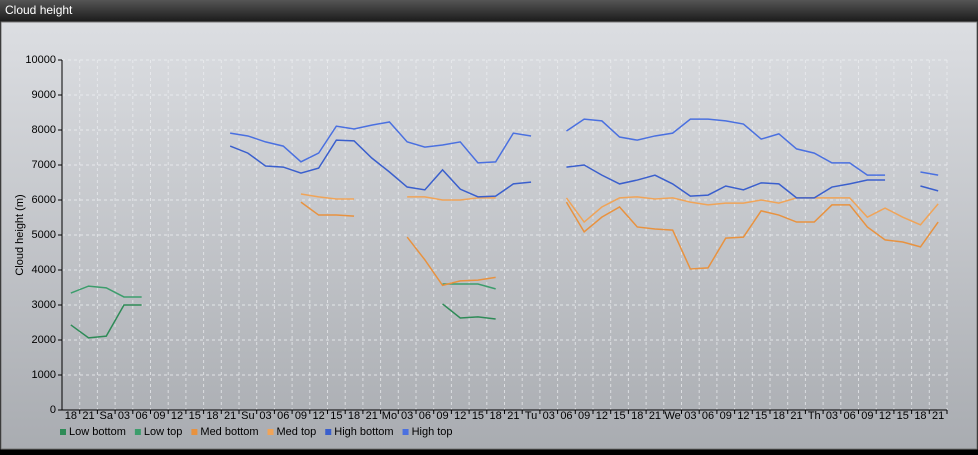 This screenshot has width=978, height=455. I want to click on y-tick-label: 1000, so click(44, 375).